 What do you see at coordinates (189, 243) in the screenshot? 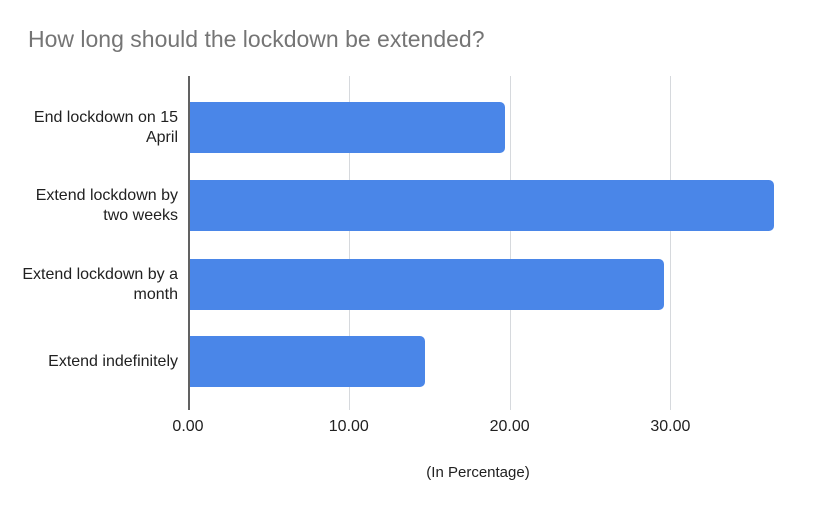
I see `x-axis-line` at bounding box center [189, 243].